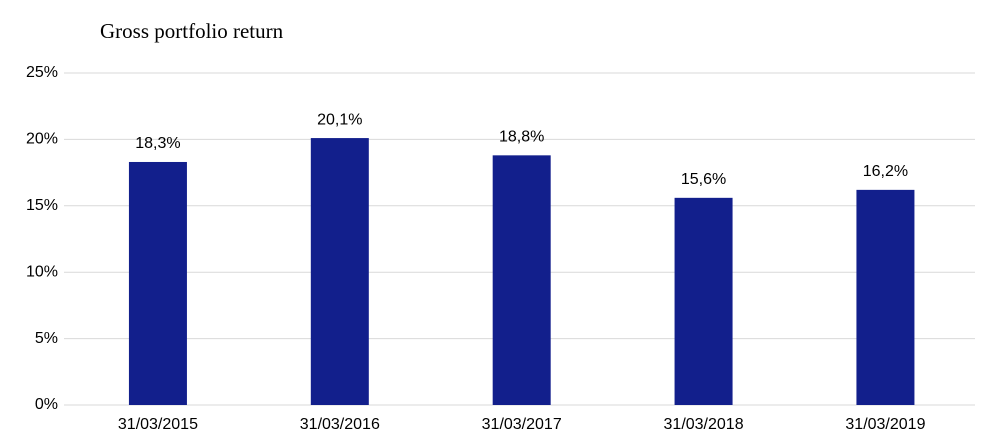 The height and width of the screenshot is (433, 985). I want to click on x-tick-label: 31/03/2019, so click(885, 424).